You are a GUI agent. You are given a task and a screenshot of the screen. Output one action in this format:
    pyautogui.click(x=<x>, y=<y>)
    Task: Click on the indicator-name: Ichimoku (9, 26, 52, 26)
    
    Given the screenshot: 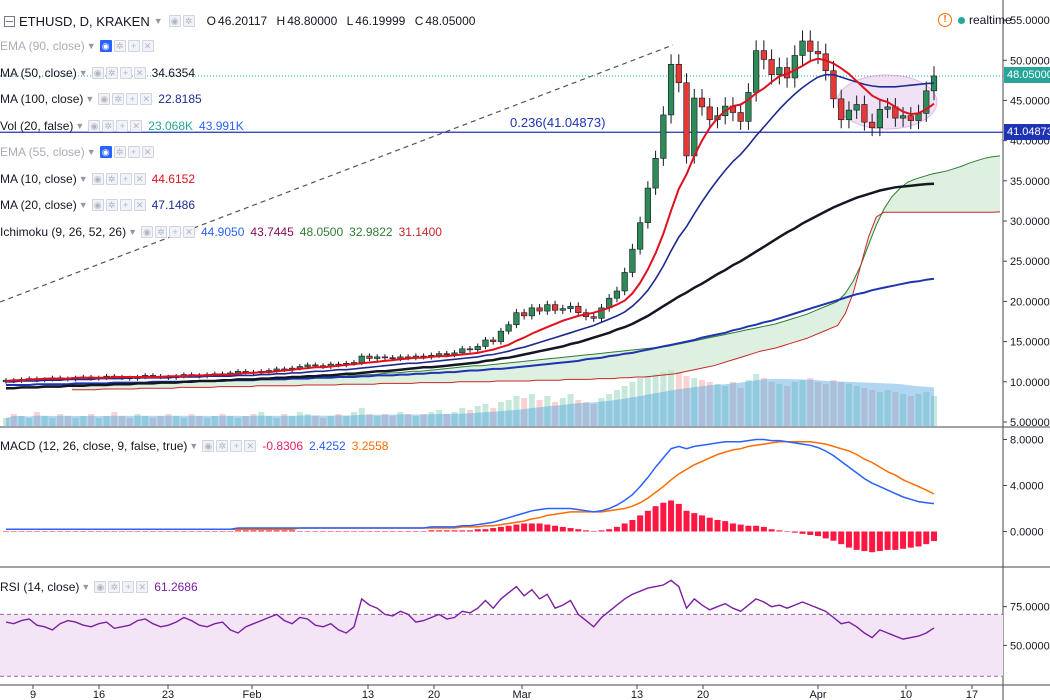 What is the action you would take?
    pyautogui.click(x=63, y=231)
    